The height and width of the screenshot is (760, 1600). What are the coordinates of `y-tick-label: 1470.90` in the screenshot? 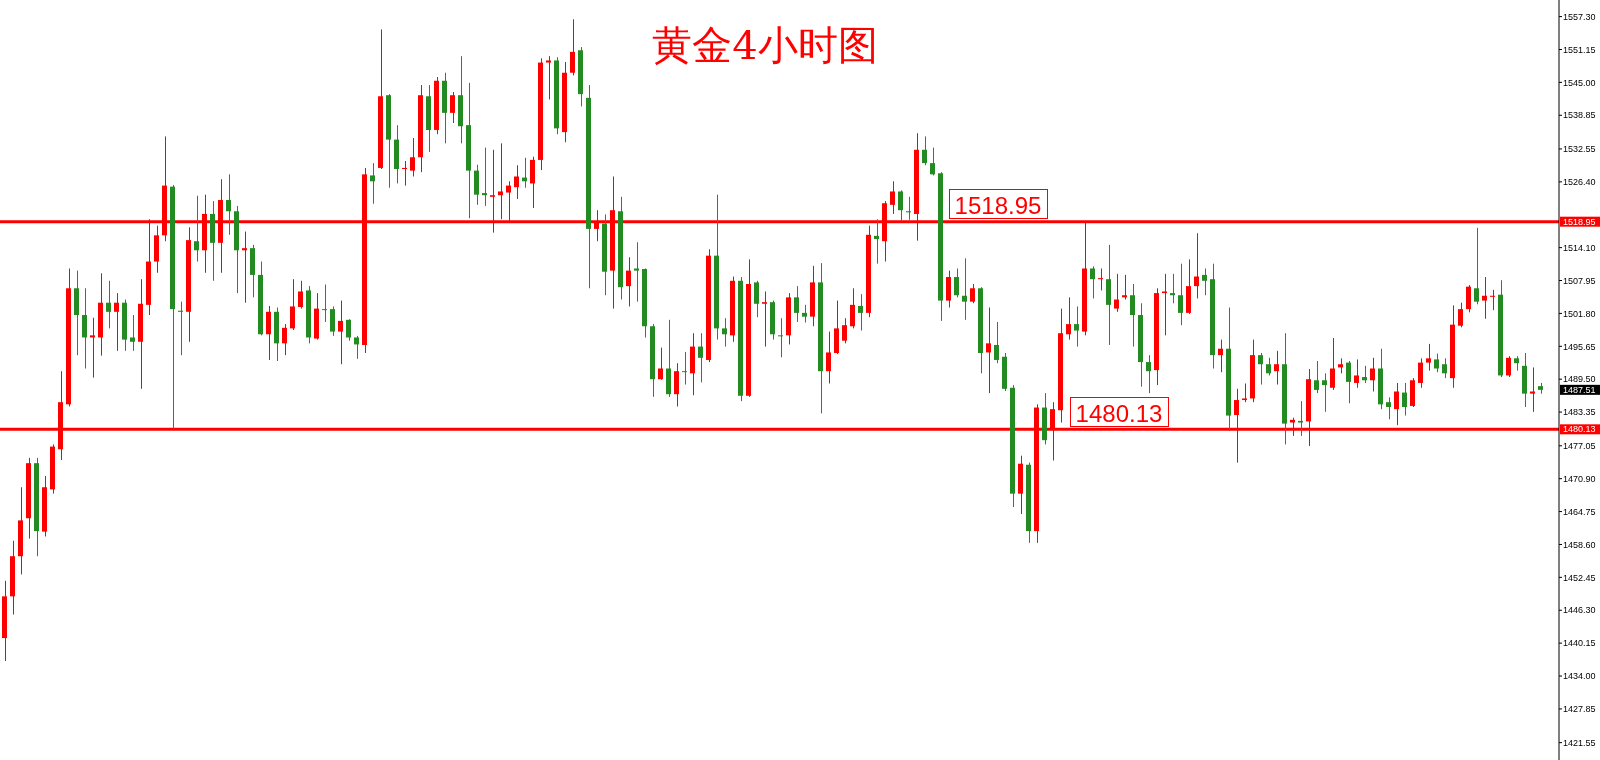 It's located at (1579, 478).